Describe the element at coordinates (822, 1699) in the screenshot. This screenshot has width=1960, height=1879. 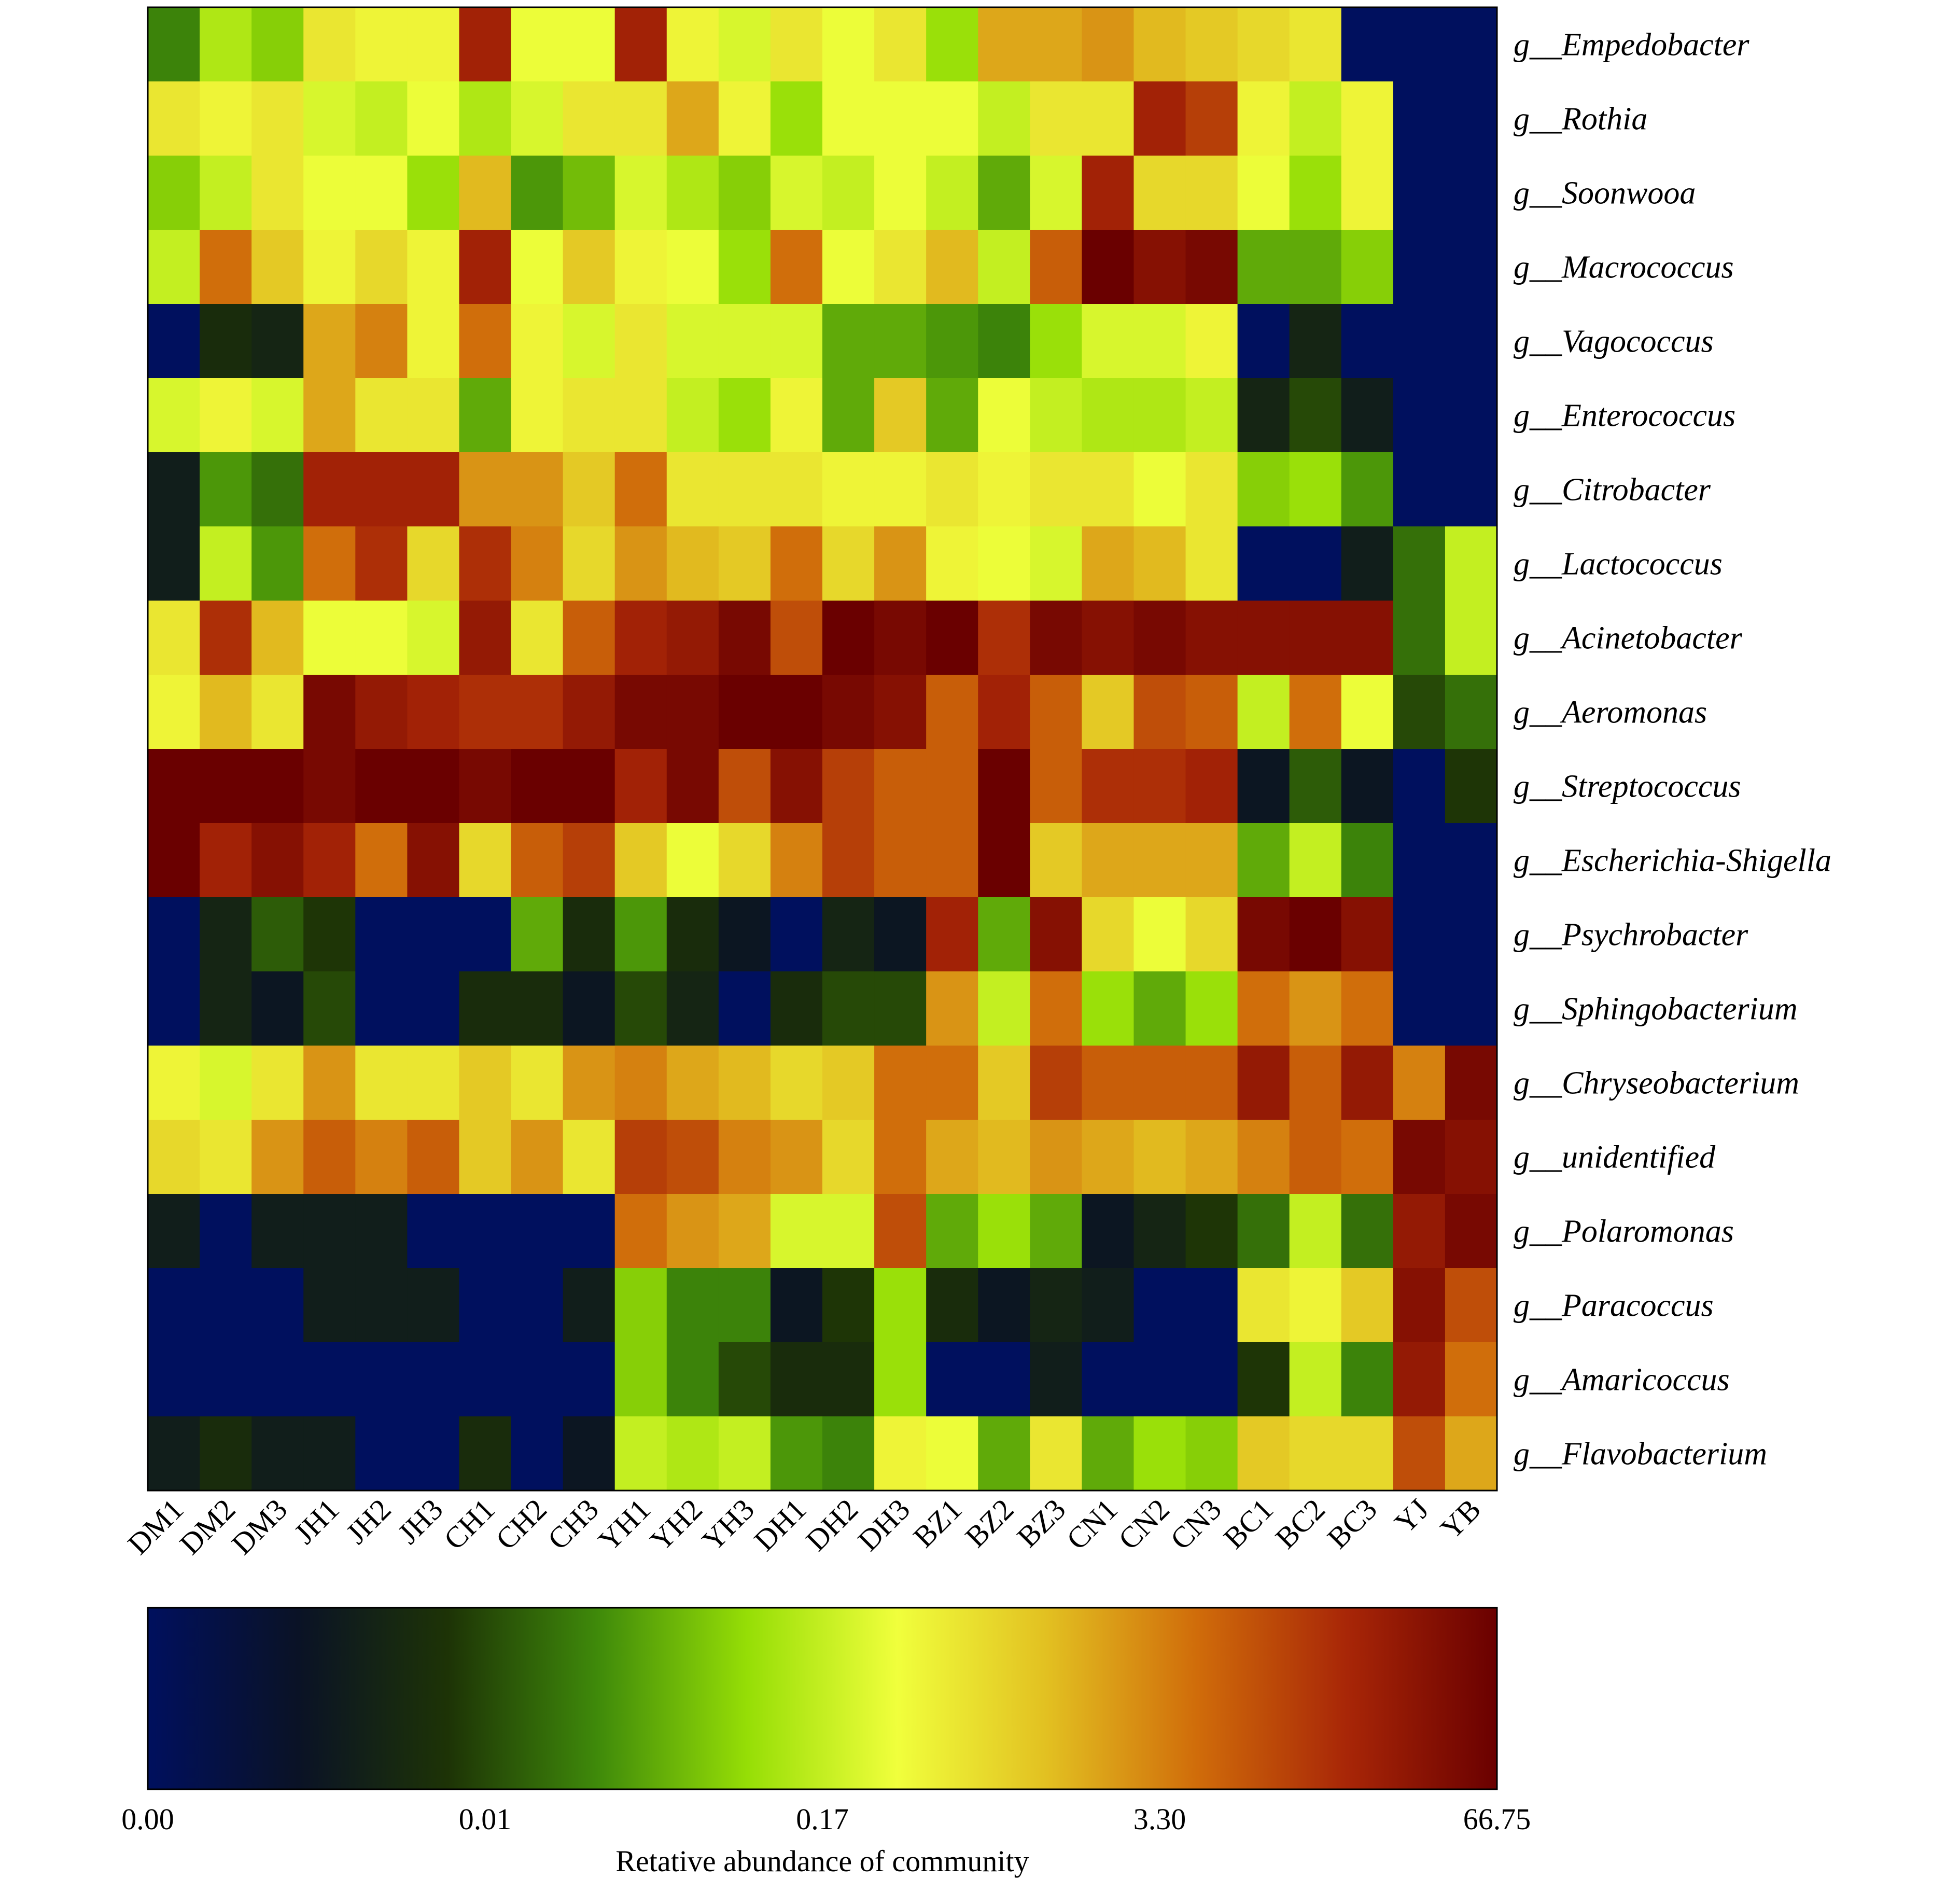
I see `colorbar-gradient` at that location.